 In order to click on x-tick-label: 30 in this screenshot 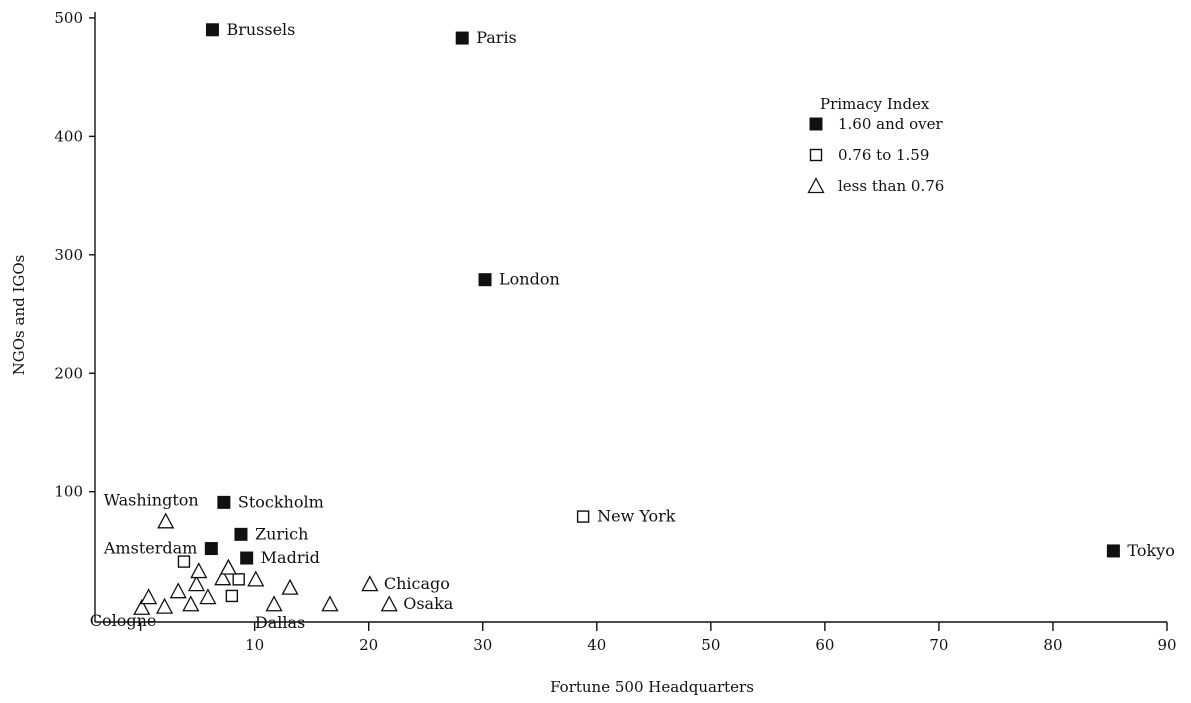, I will do `click(482, 645)`.